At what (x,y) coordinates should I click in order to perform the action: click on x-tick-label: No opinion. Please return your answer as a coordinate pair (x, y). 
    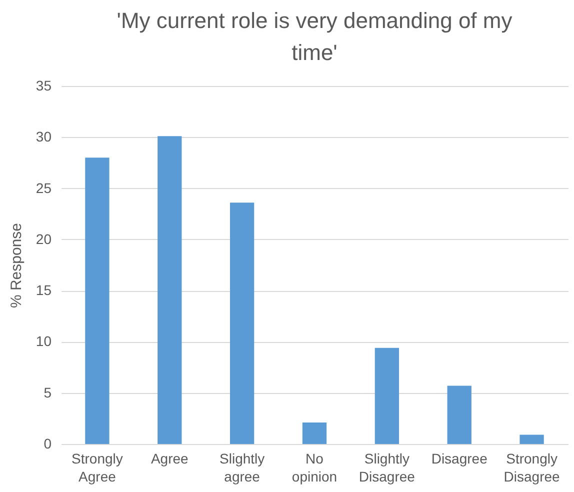
    Looking at the image, I should click on (315, 467).